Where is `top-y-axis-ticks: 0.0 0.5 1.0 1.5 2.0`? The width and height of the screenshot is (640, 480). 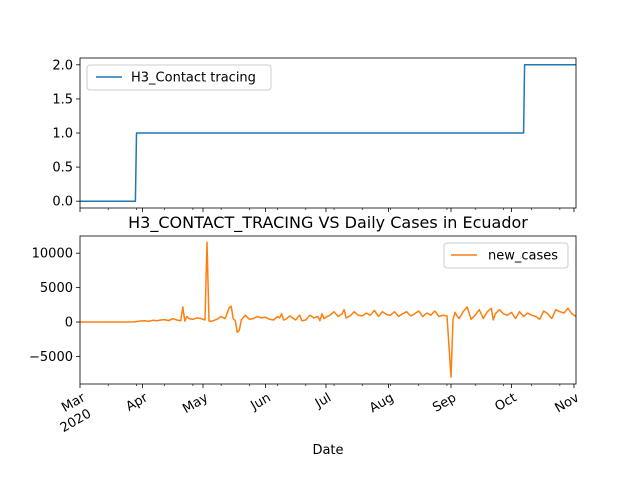 top-y-axis-ticks: 0.0 0.5 1.0 1.5 2.0 is located at coordinates (66, 134).